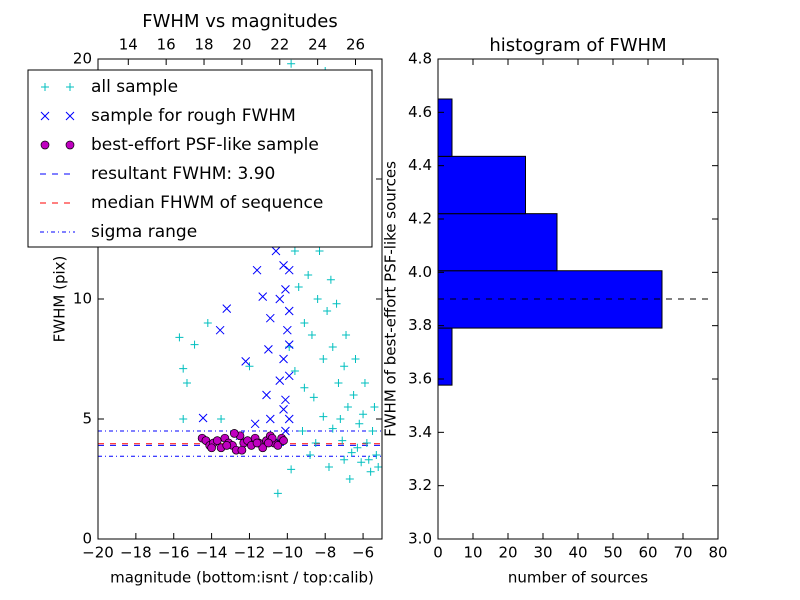 Image resolution: width=800 pixels, height=600 pixels. I want to click on x2-tick-label: 20, so click(241, 45).